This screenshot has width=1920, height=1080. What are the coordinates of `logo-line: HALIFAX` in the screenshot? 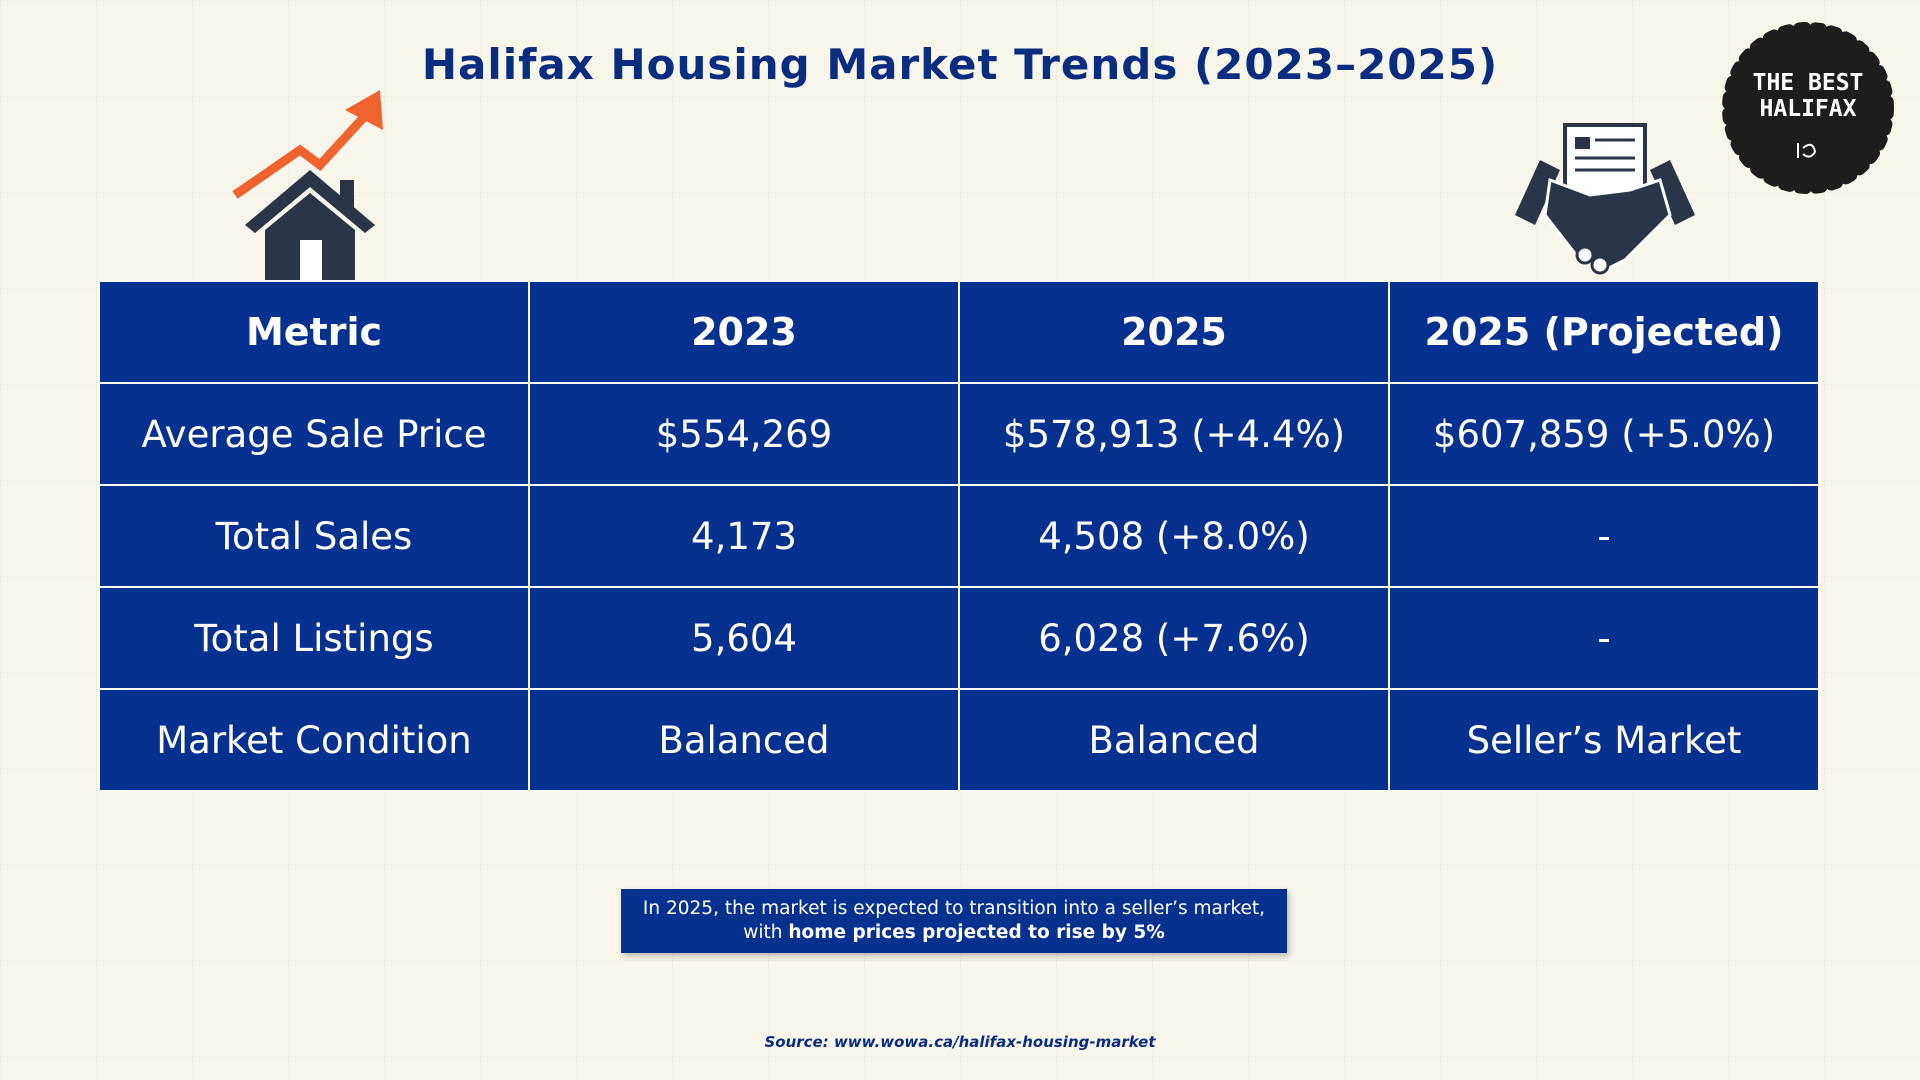 It's located at (1808, 109).